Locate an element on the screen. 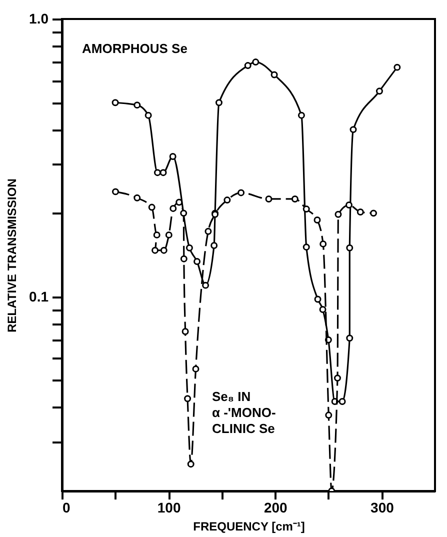  y-axis-title: RELATIVE TRANSMISSION is located at coordinates (12, 255).